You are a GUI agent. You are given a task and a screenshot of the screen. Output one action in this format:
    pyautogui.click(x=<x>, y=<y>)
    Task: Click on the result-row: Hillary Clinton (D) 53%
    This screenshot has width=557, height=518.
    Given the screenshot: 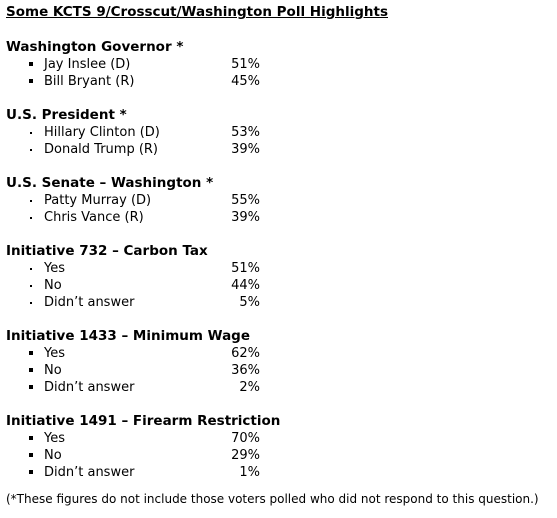 What is the action you would take?
    pyautogui.click(x=280, y=132)
    